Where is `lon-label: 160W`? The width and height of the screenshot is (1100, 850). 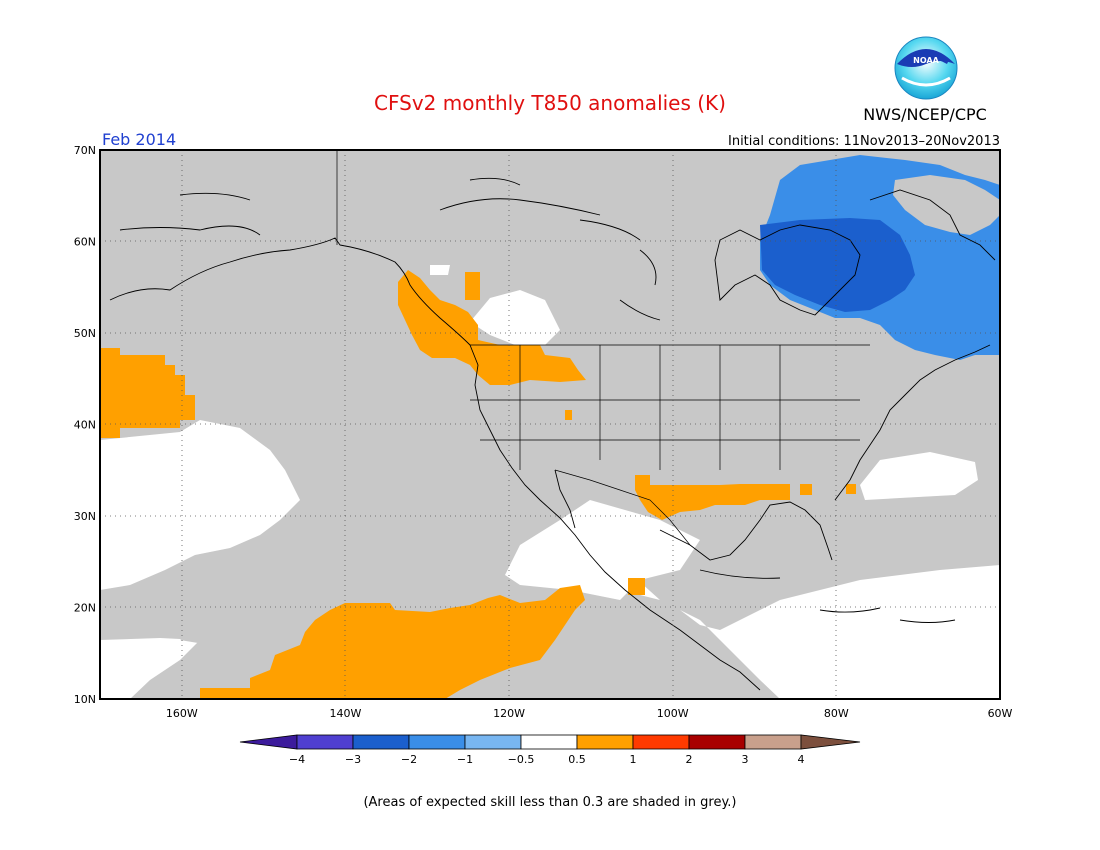 lon-label: 160W is located at coordinates (182, 713).